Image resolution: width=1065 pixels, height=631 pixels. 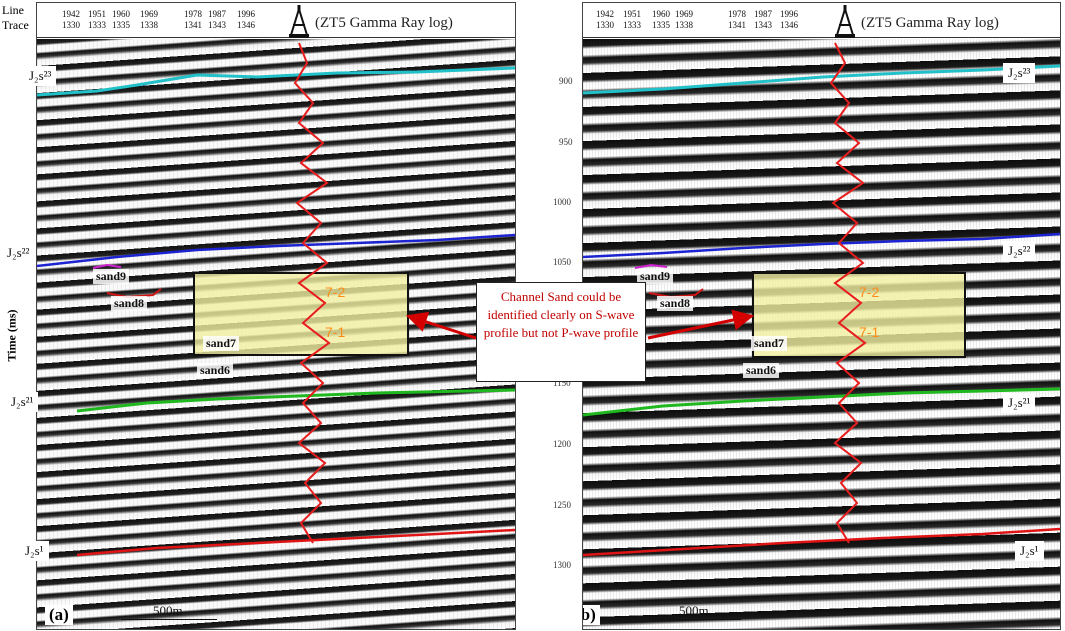 I want to click on time-tick: 900, so click(x=566, y=81).